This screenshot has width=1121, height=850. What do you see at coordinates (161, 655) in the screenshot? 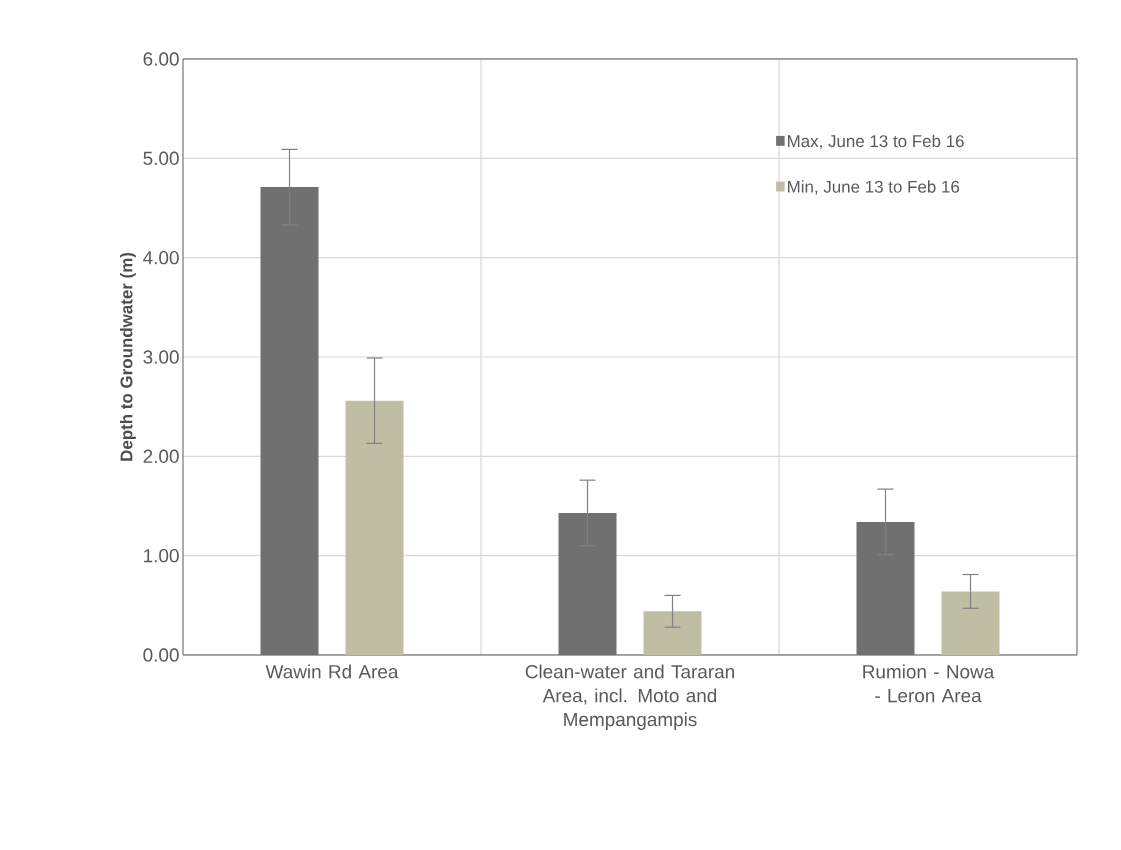
I see `y-tick-label: 0.00` at bounding box center [161, 655].